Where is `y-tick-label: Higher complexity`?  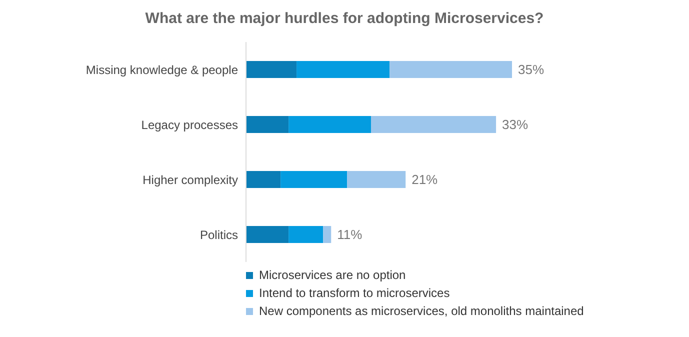 y-tick-label: Higher complexity is located at coordinates (190, 179).